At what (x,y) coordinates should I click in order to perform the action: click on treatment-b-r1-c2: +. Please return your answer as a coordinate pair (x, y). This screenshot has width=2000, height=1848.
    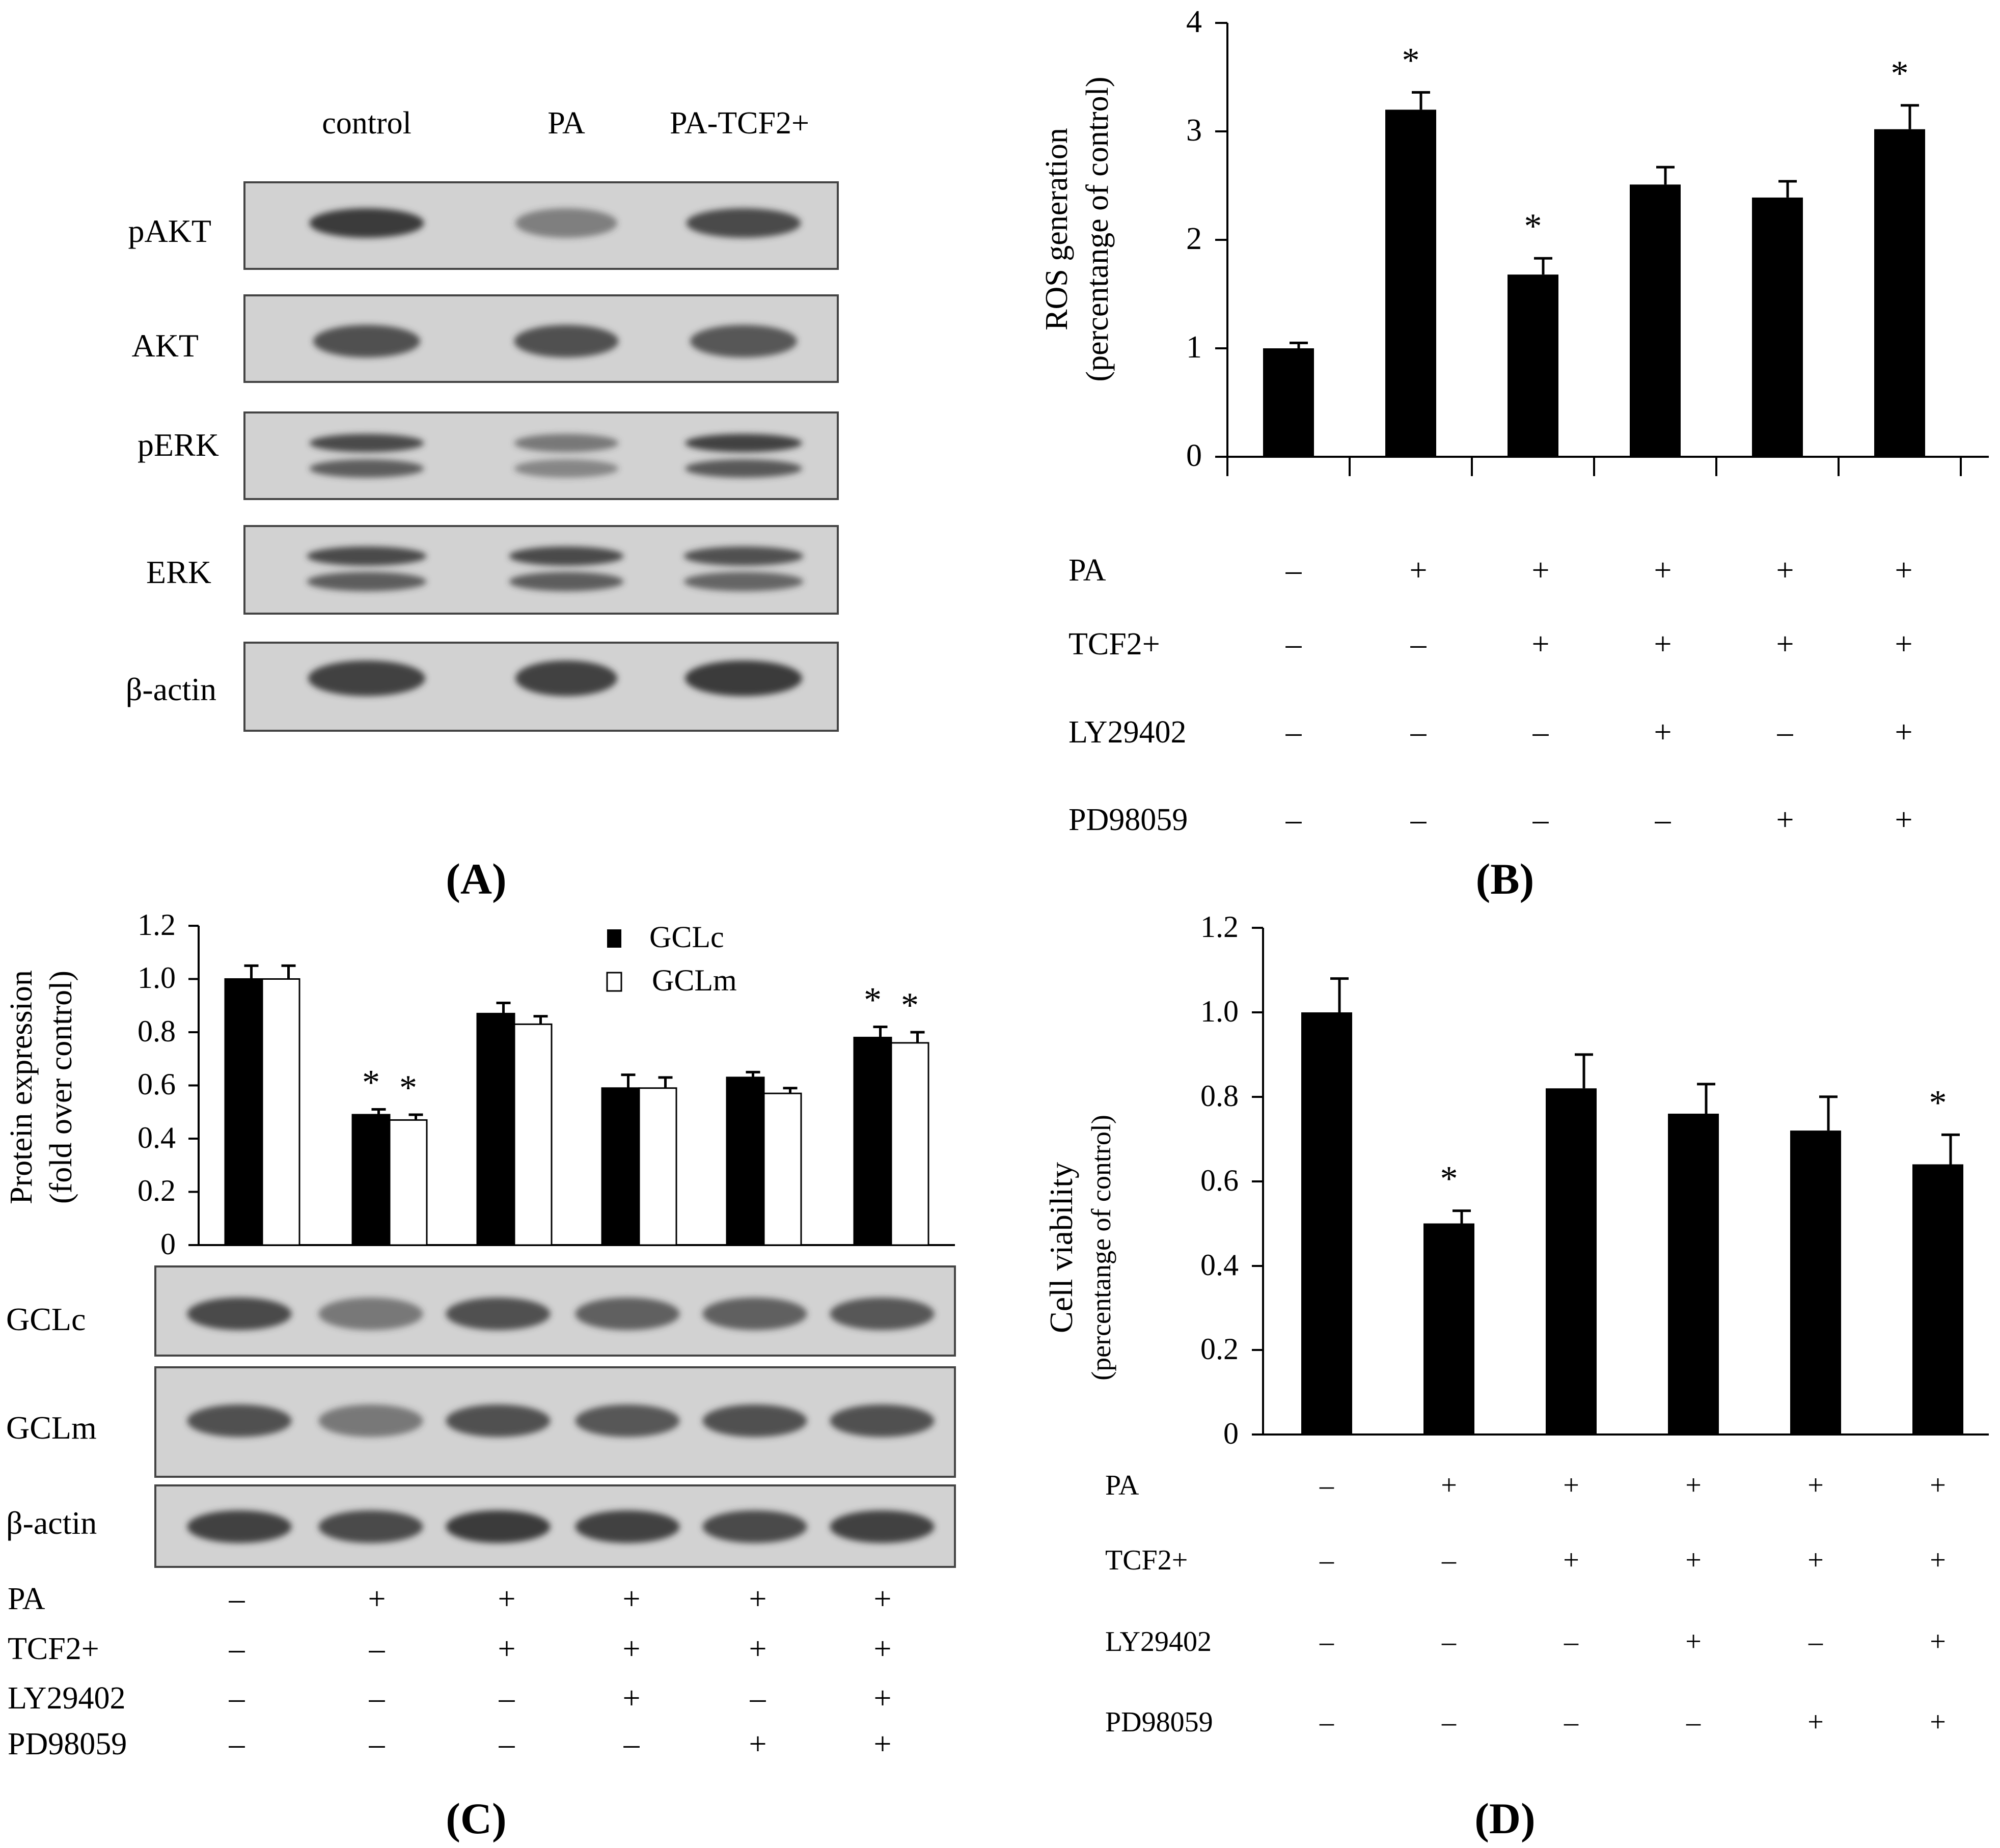
    Looking at the image, I should click on (1541, 644).